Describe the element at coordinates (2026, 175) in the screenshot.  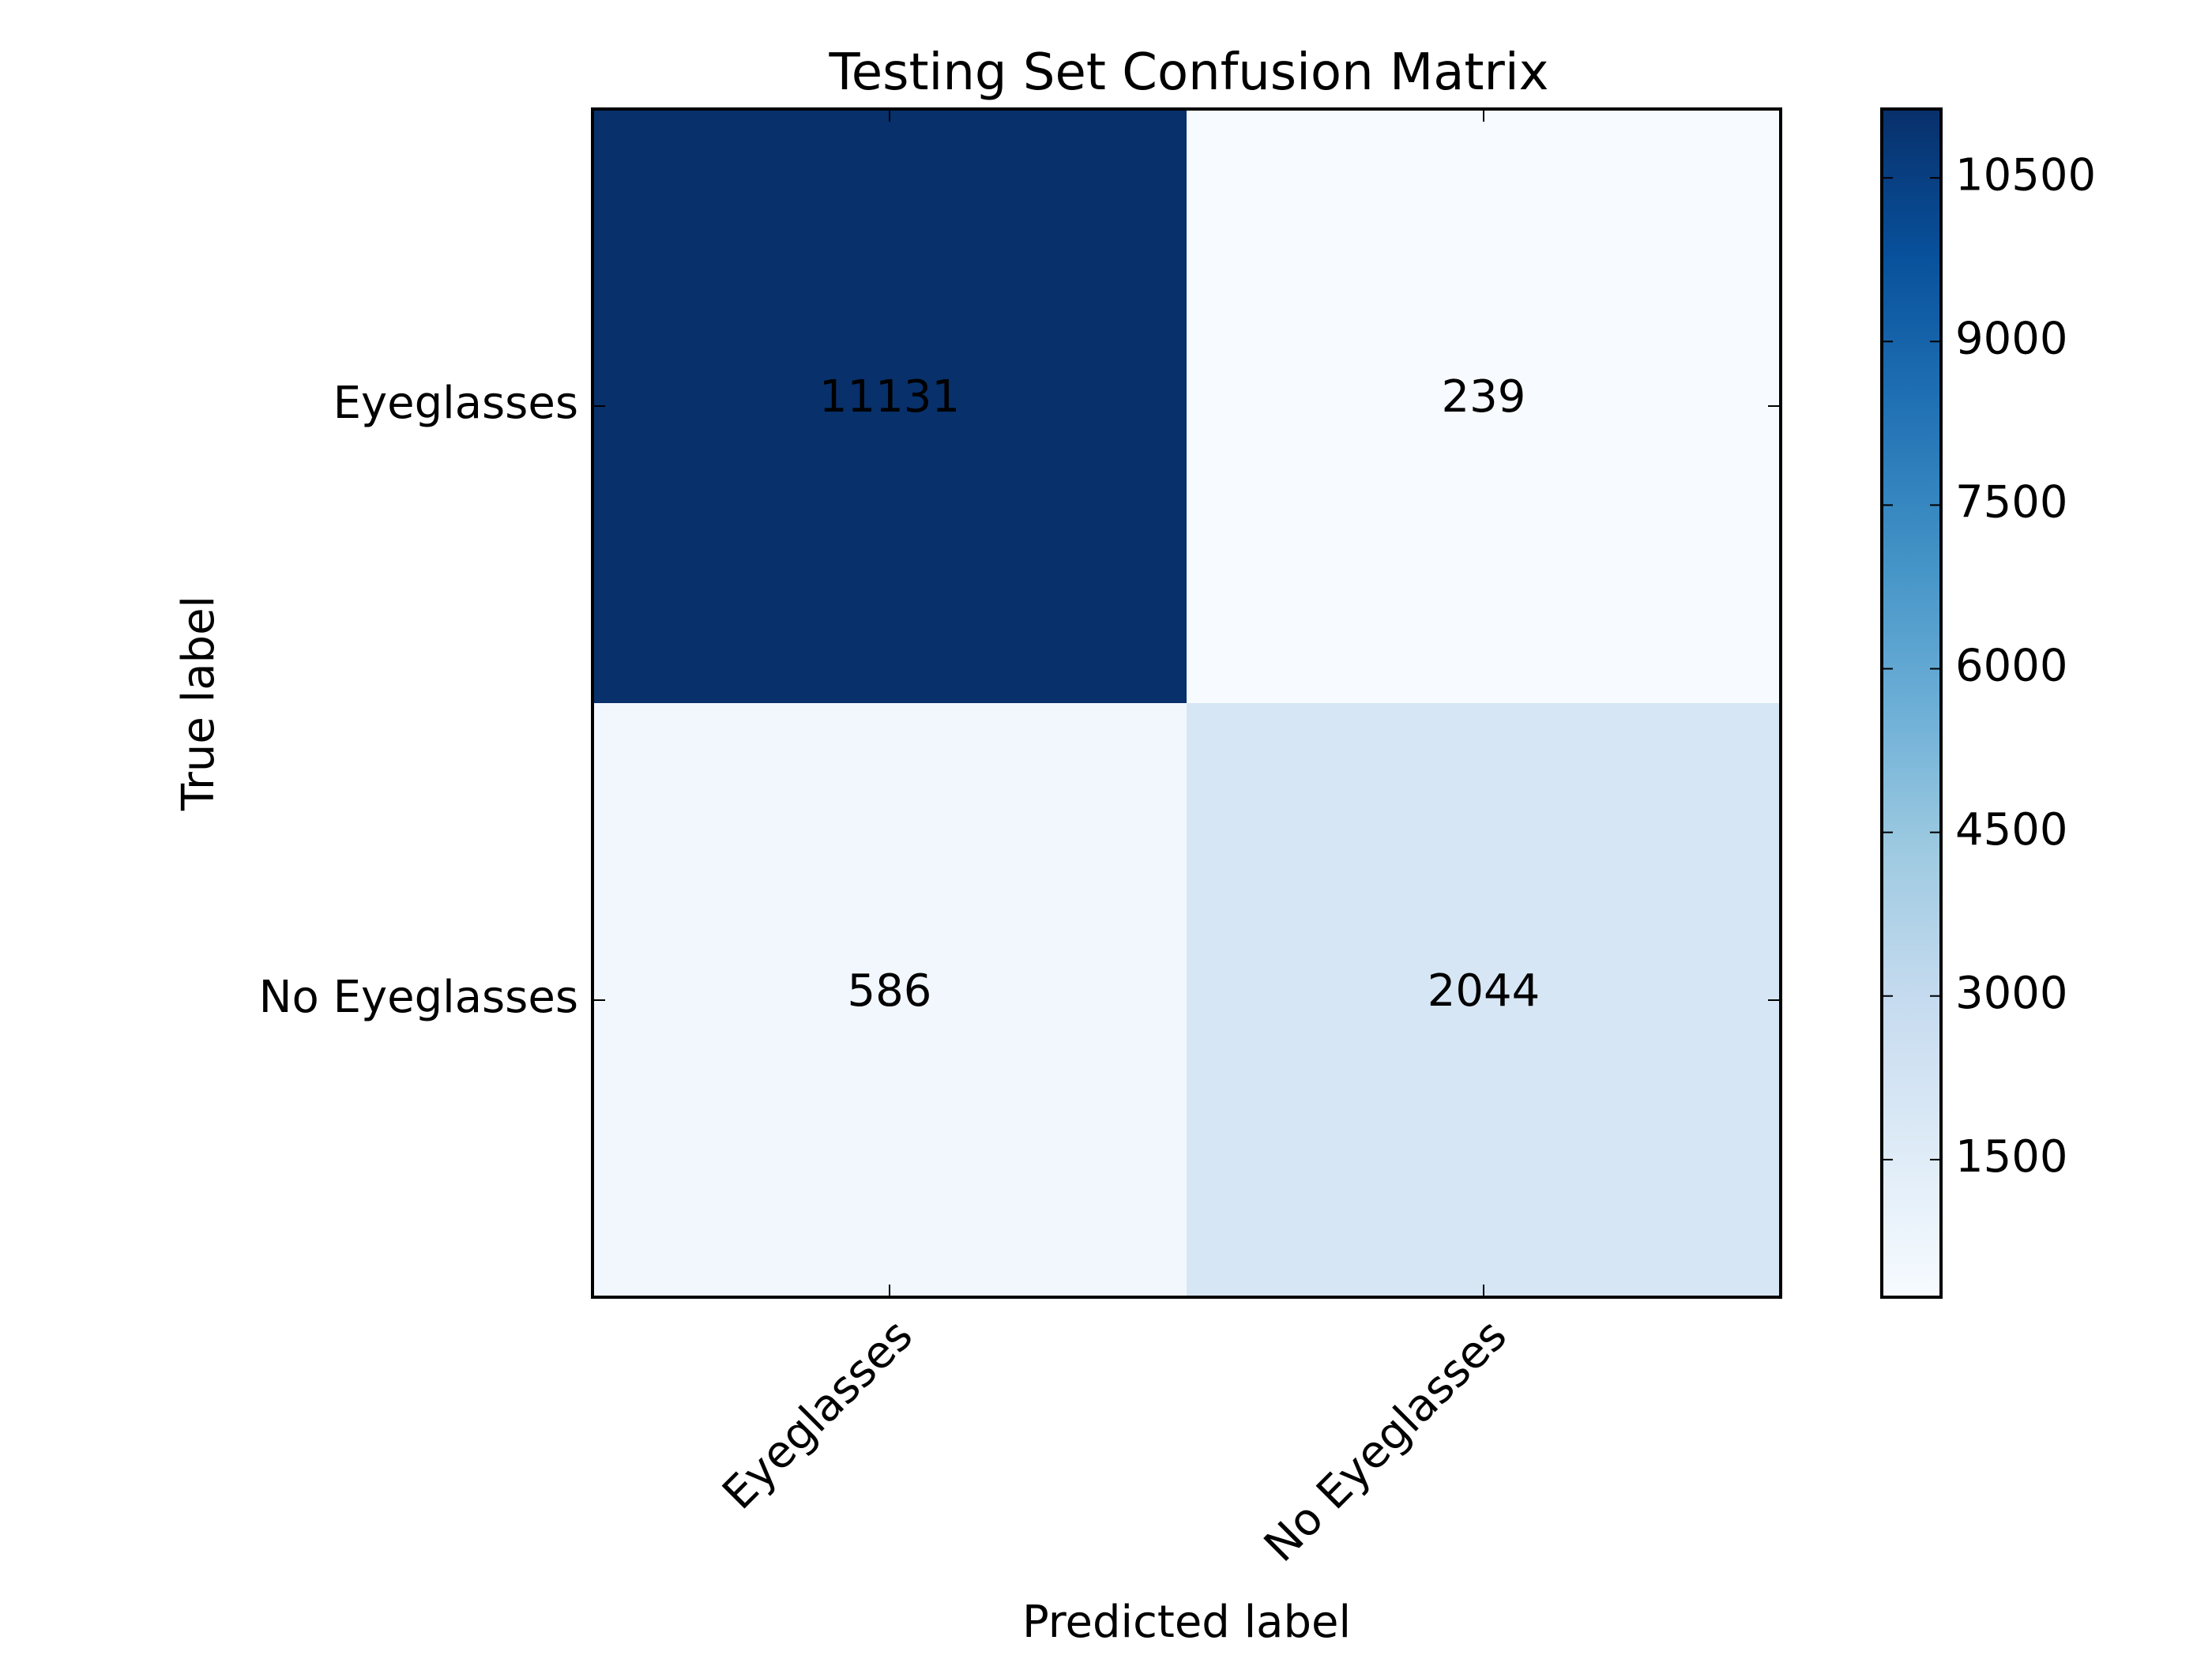
I see `colorbar-tick-label: 10500` at that location.